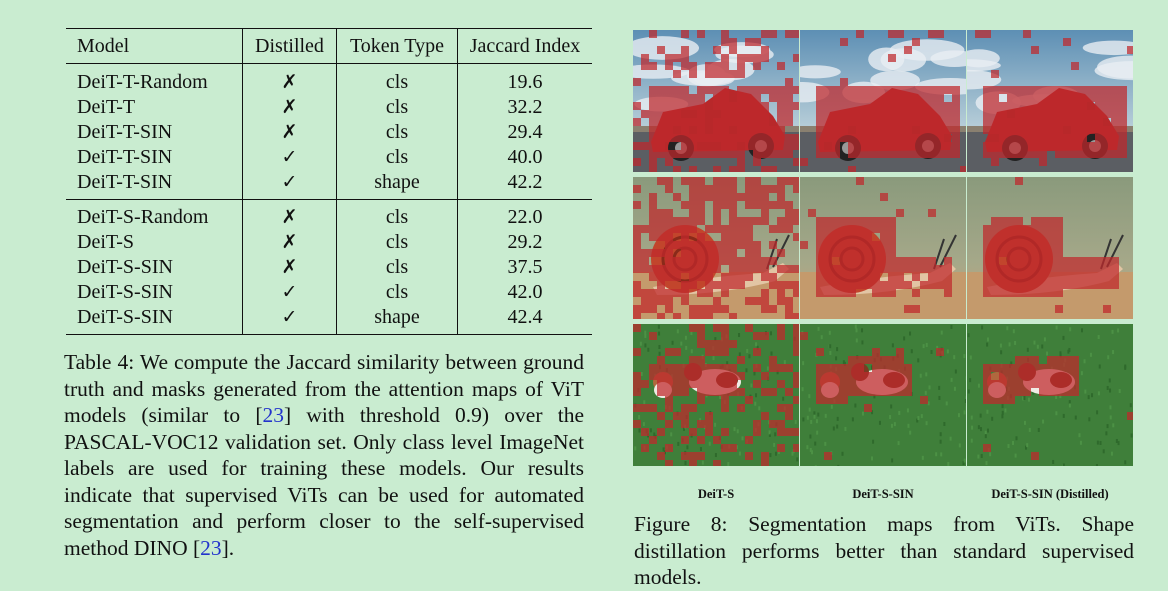  I want to click on cell-jaccard: 22.0, so click(525, 215).